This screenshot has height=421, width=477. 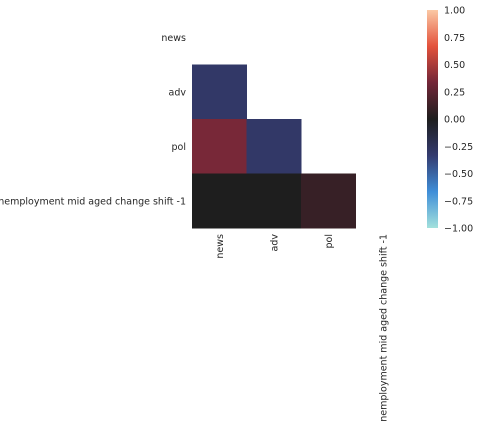 I want to click on x-tick-label: pol, so click(x=329, y=241).